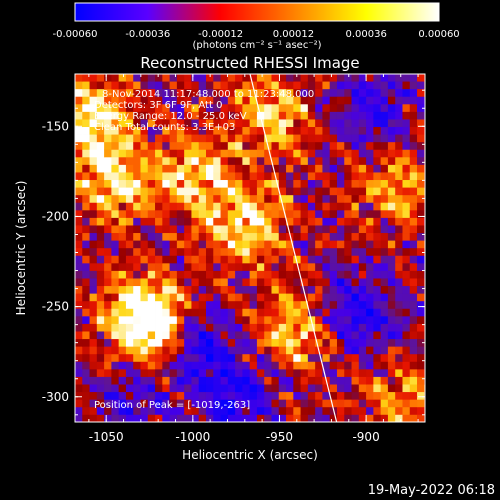  Describe the element at coordinates (172, 405) in the screenshot. I see `peak-position-label: Position of Peak = [-1019,-263]` at that location.